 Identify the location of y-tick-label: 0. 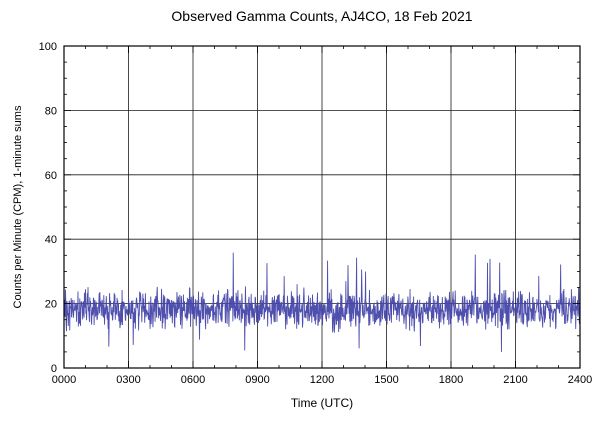
(54, 369).